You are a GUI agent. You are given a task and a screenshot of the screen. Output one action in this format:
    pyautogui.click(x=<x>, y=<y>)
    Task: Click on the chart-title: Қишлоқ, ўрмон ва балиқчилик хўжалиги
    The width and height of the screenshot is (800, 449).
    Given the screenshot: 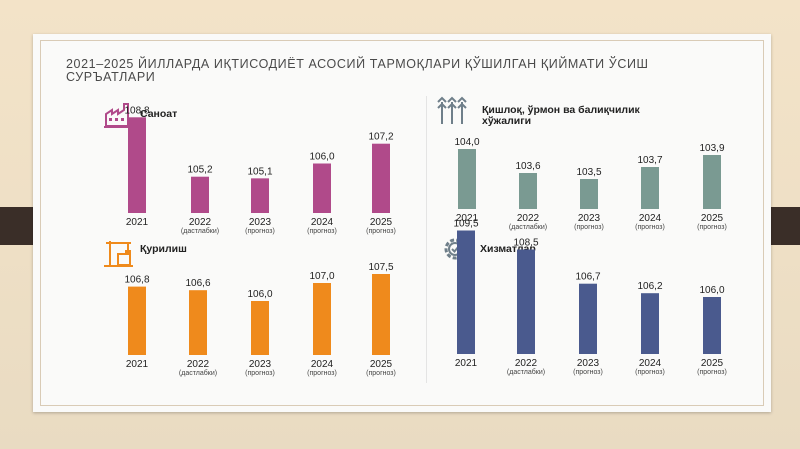 What is the action you would take?
    pyautogui.click(x=561, y=115)
    